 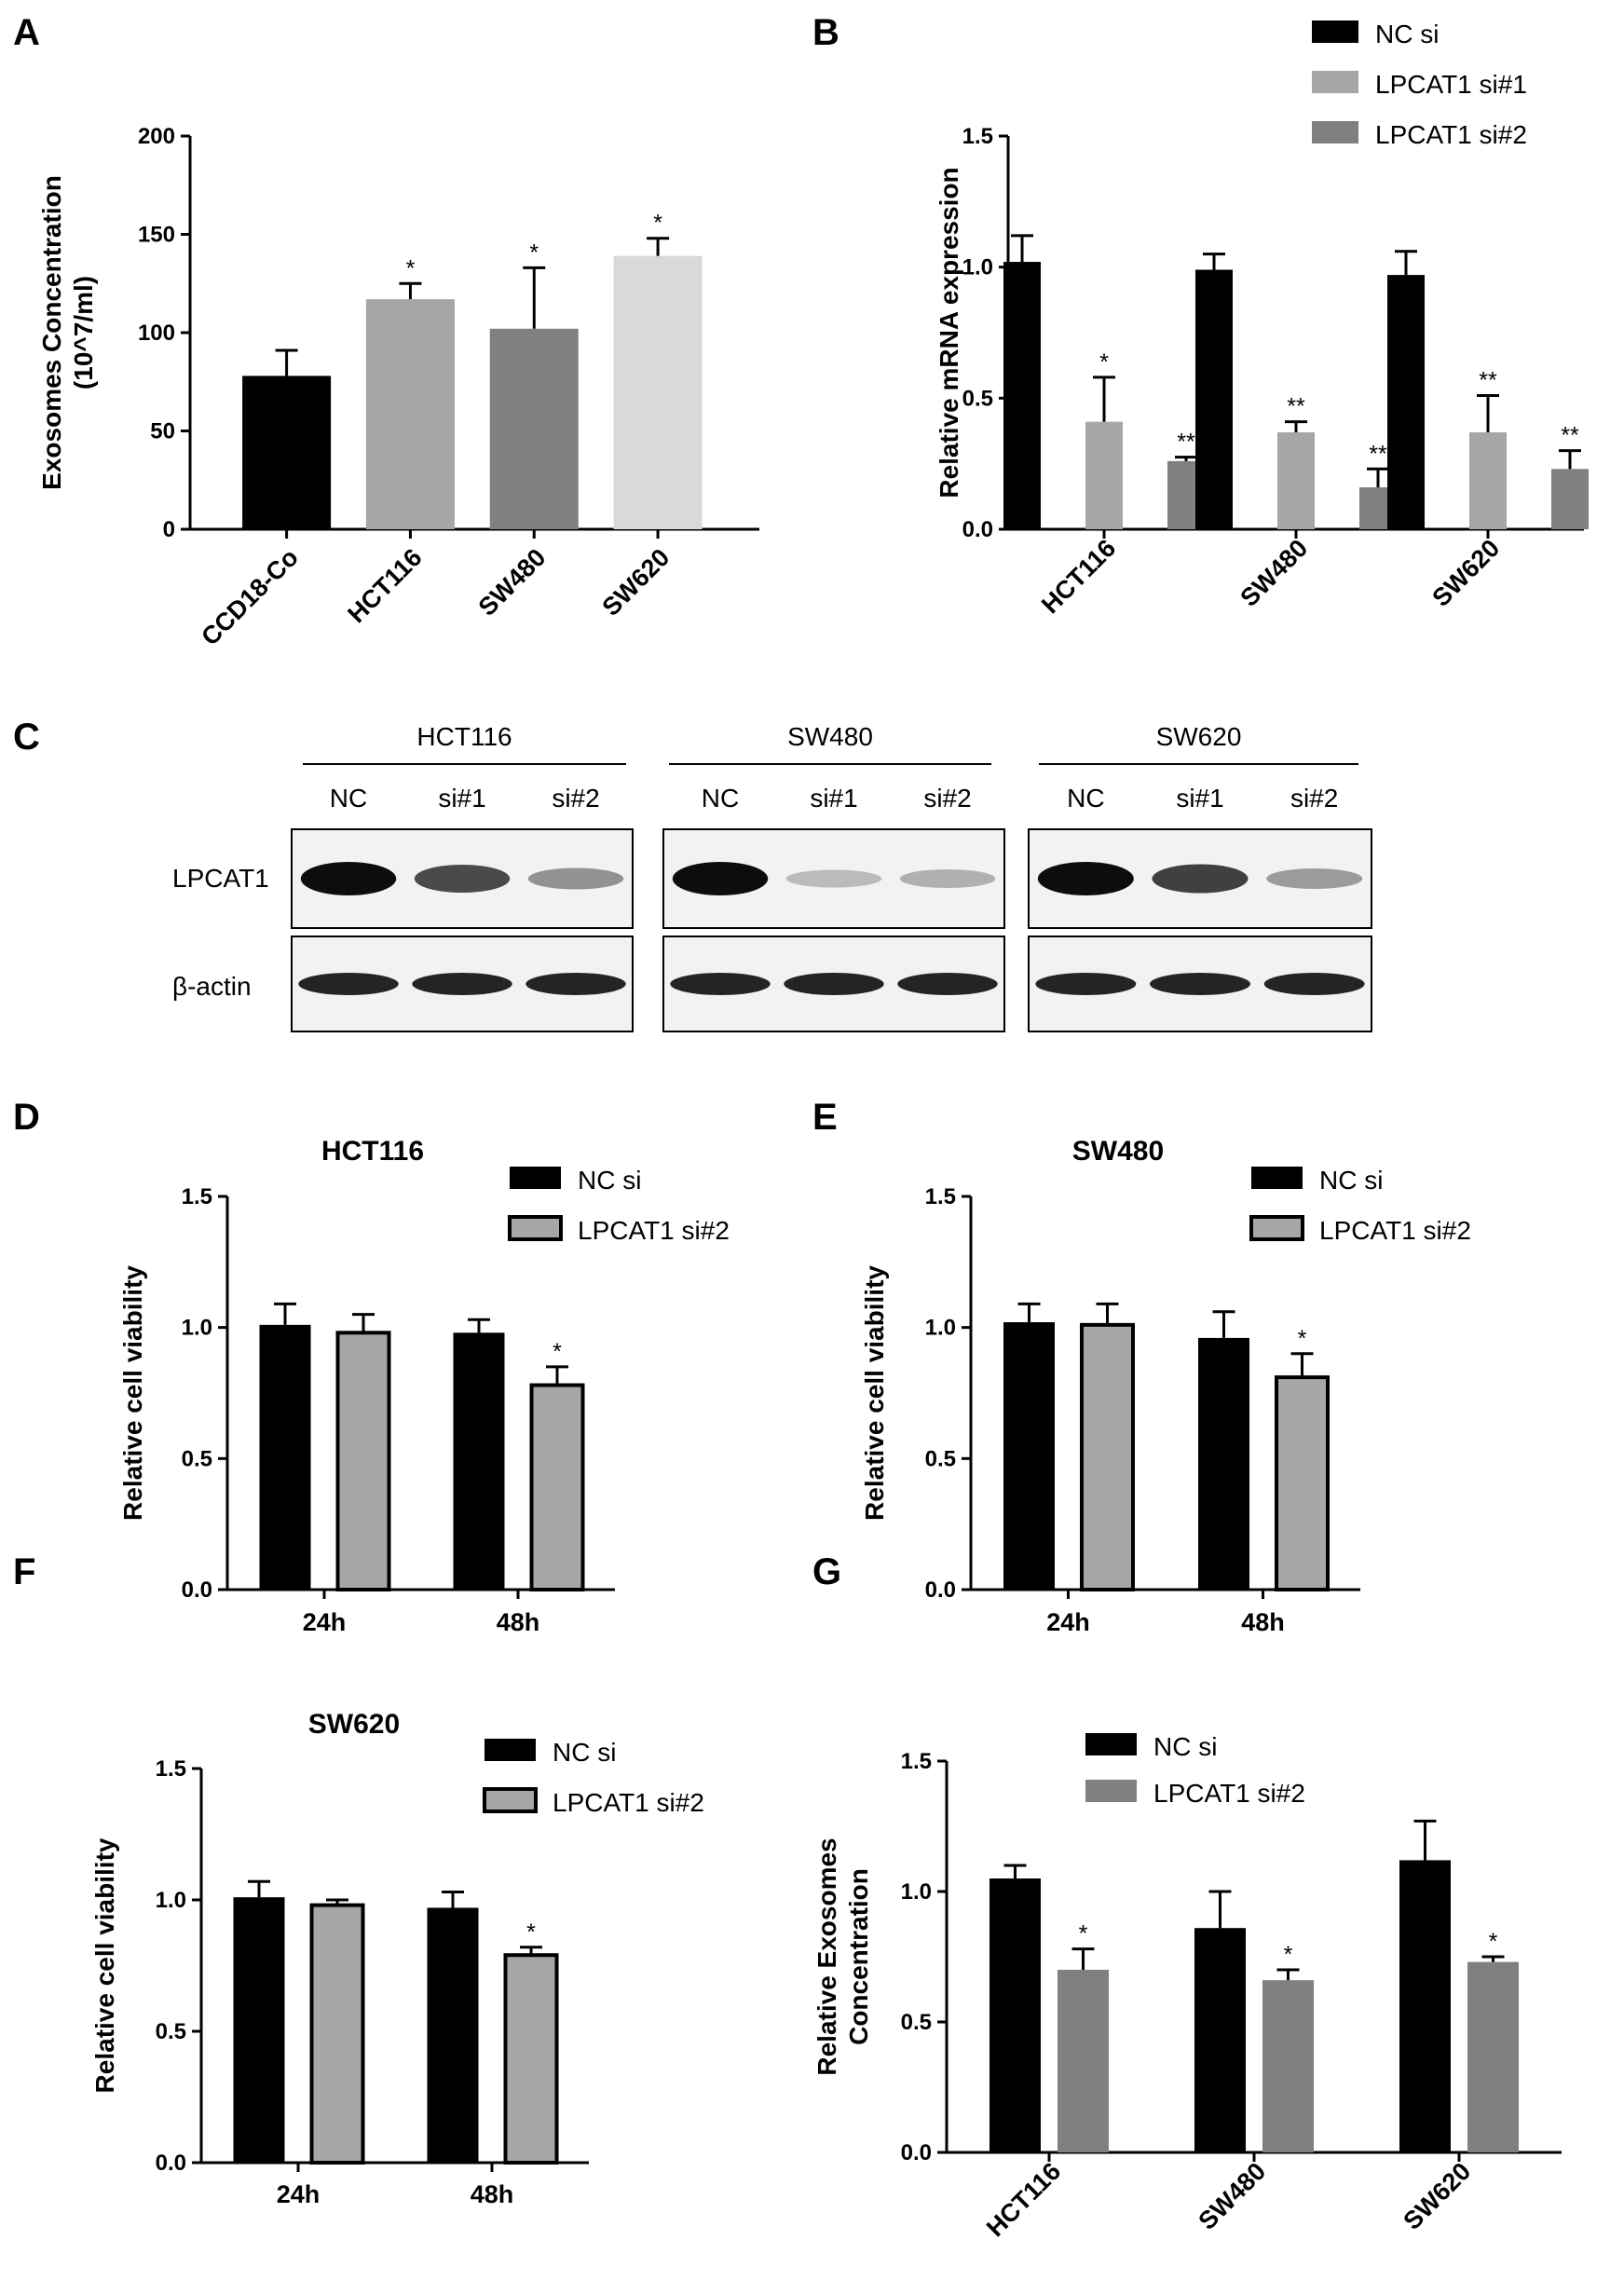 I want to click on chart-g-y-axis-label: Concentration, so click(x=858, y=1957).